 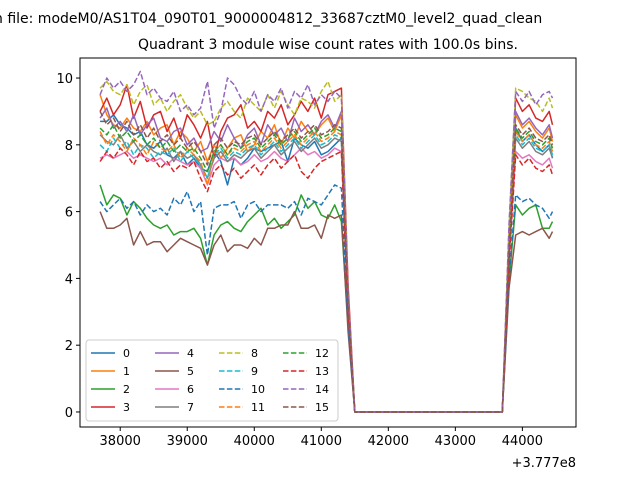 What do you see at coordinates (126, 389) in the screenshot?
I see `legend-label-2: 2` at bounding box center [126, 389].